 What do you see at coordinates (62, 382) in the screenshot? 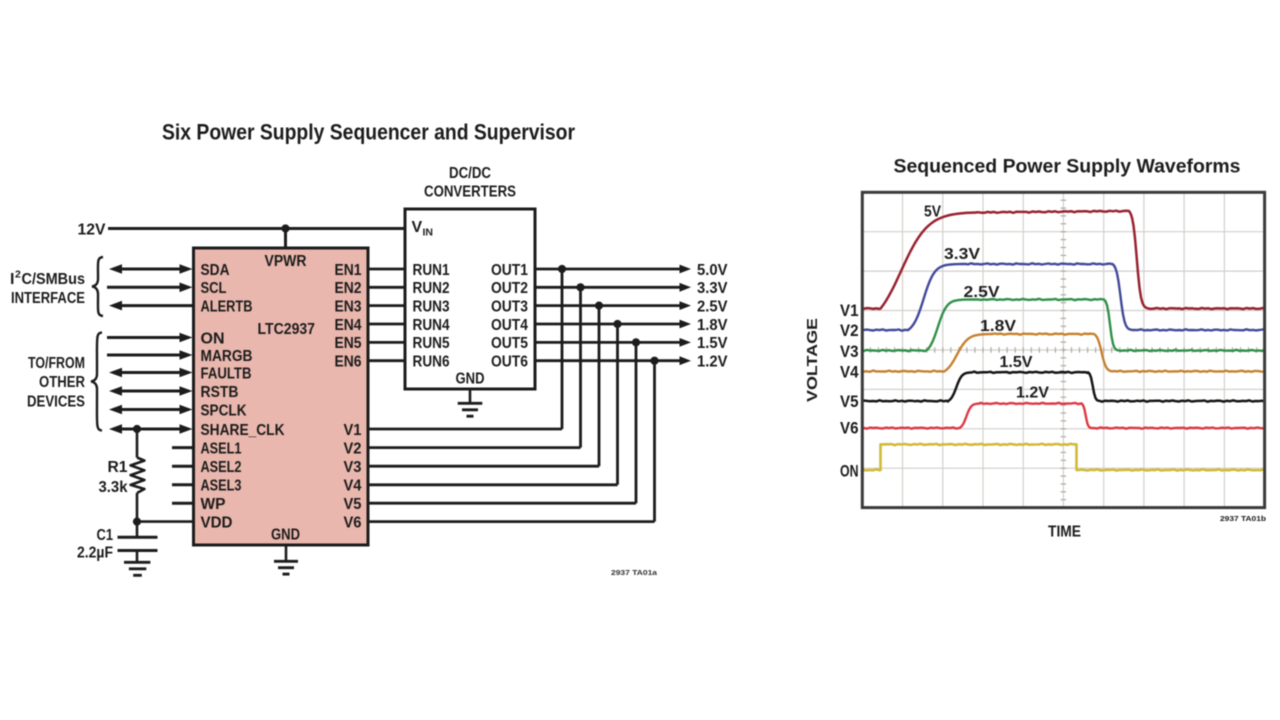
I see `svg-text: OTHER` at bounding box center [62, 382].